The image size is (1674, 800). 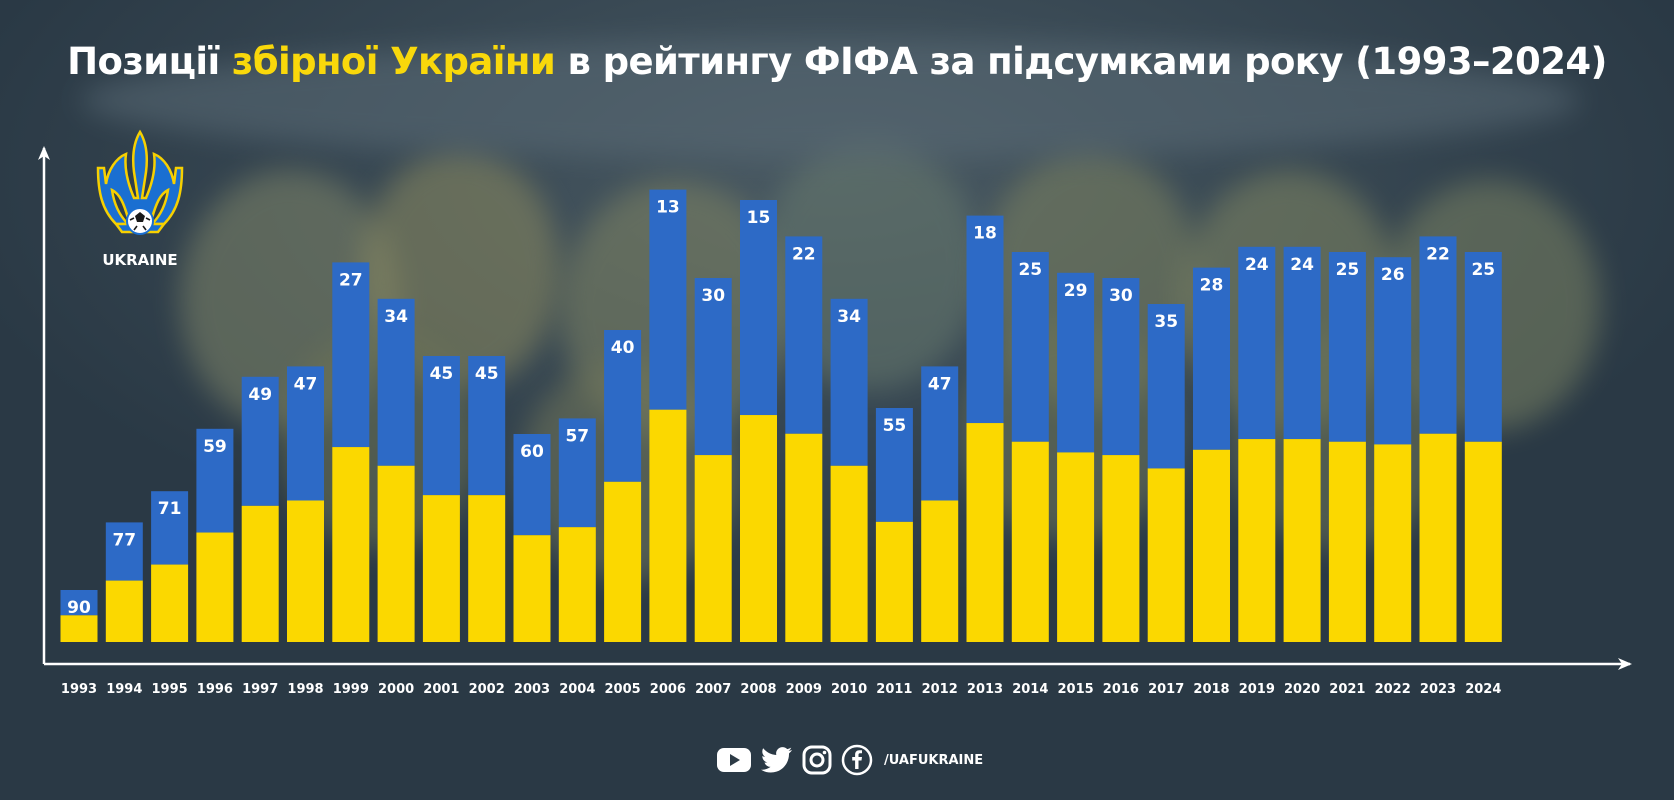 What do you see at coordinates (1030, 270) in the screenshot?
I see `bar-value-label: 25` at bounding box center [1030, 270].